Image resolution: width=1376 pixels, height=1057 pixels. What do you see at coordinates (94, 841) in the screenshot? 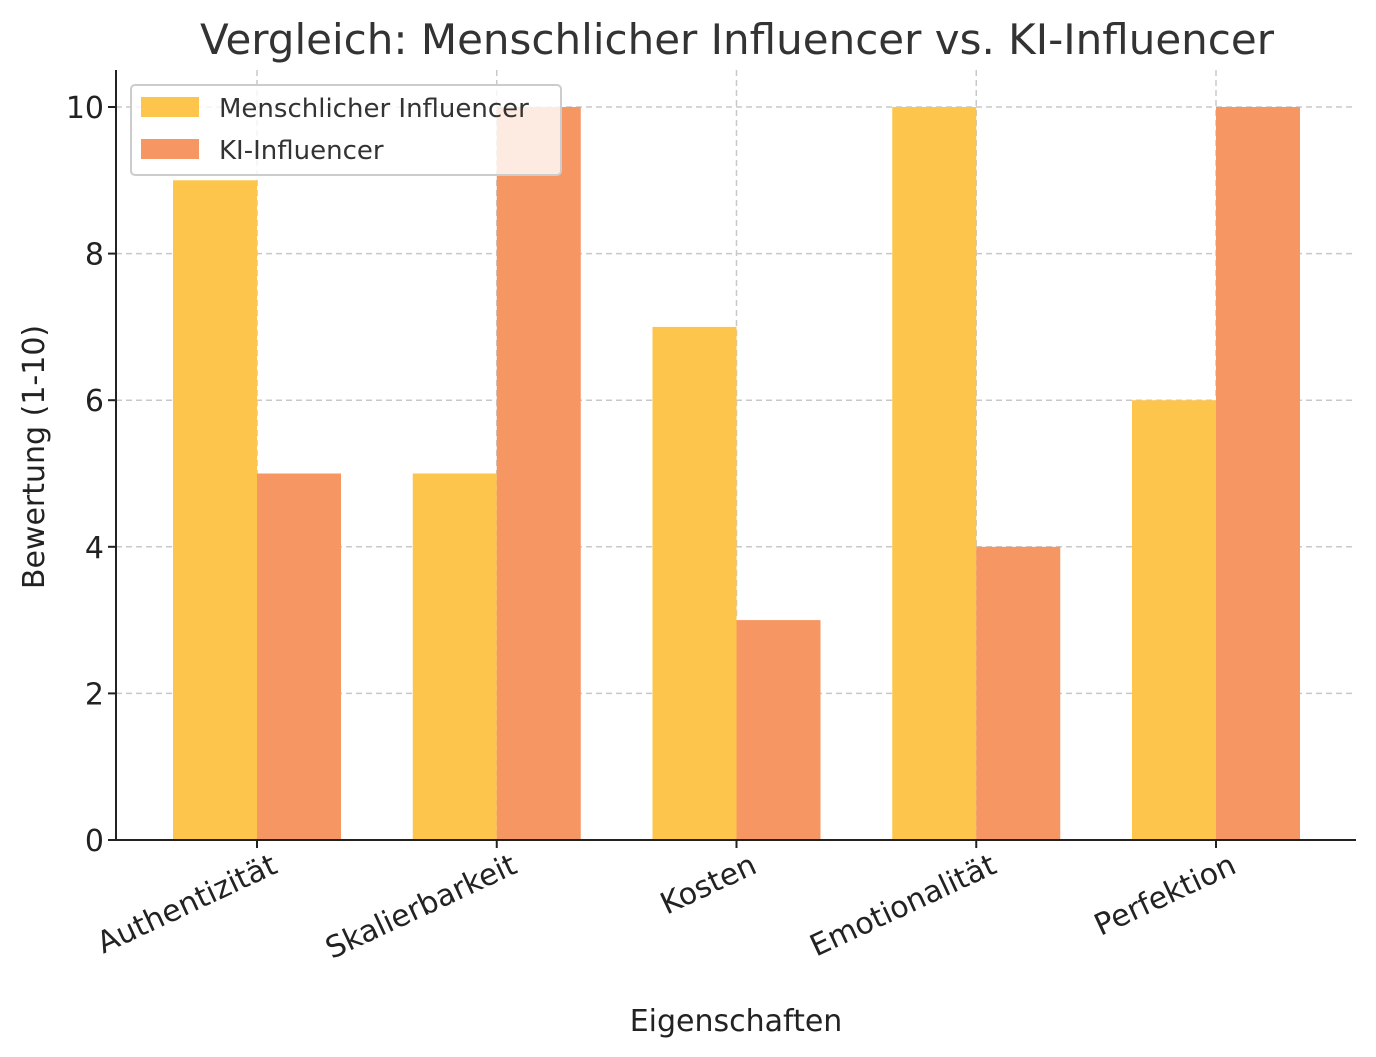
I see `y-tick-label: 0` at bounding box center [94, 841].